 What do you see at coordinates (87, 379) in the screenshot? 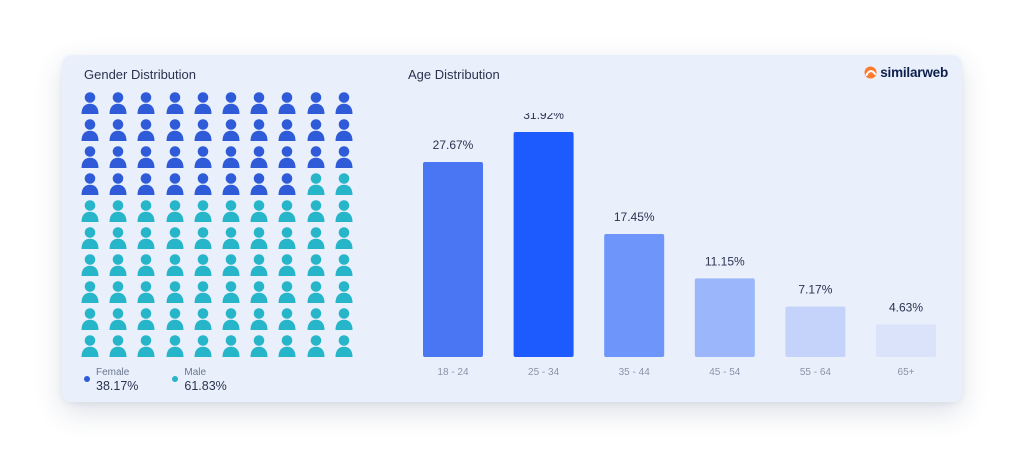
I see `female-legend-dot` at bounding box center [87, 379].